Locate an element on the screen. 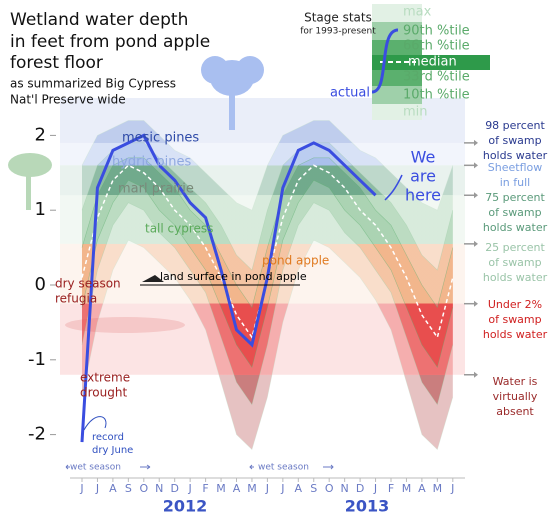  plant-icon is located at coordinates (153, 278).